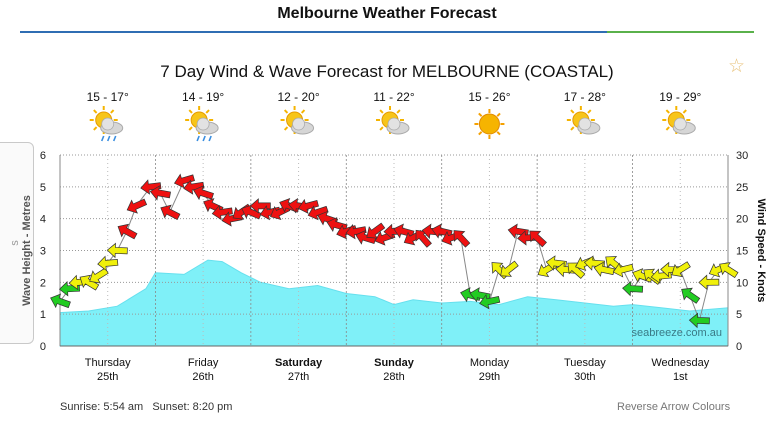 Image resolution: width=774 pixels, height=421 pixels. I want to click on right-tick-label: 0, so click(739, 347).